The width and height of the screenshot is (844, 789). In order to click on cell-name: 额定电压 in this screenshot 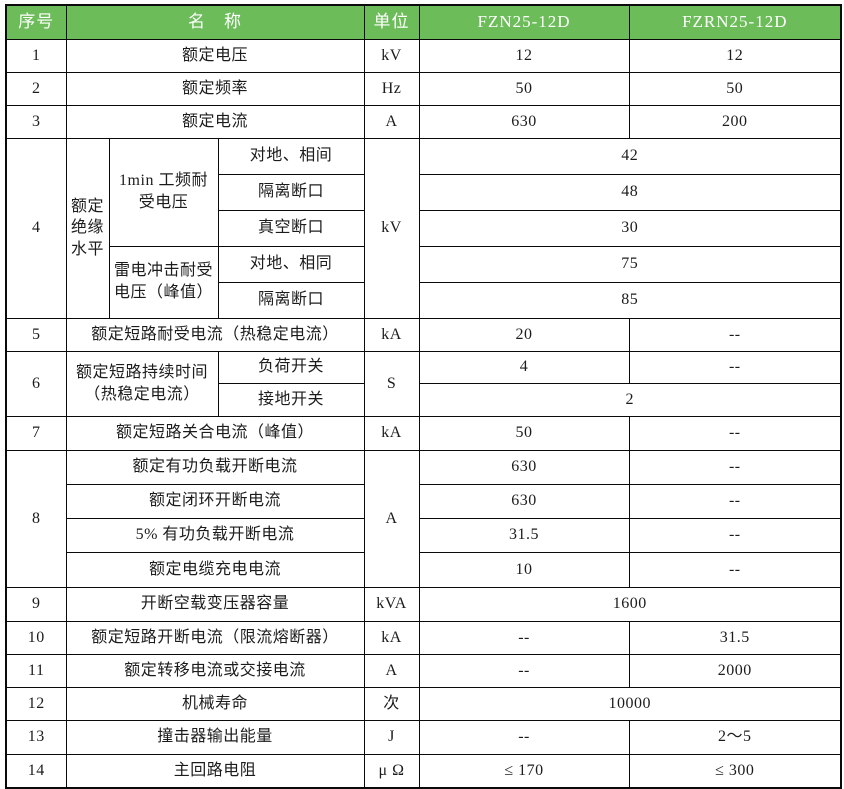, I will do `click(215, 55)`.